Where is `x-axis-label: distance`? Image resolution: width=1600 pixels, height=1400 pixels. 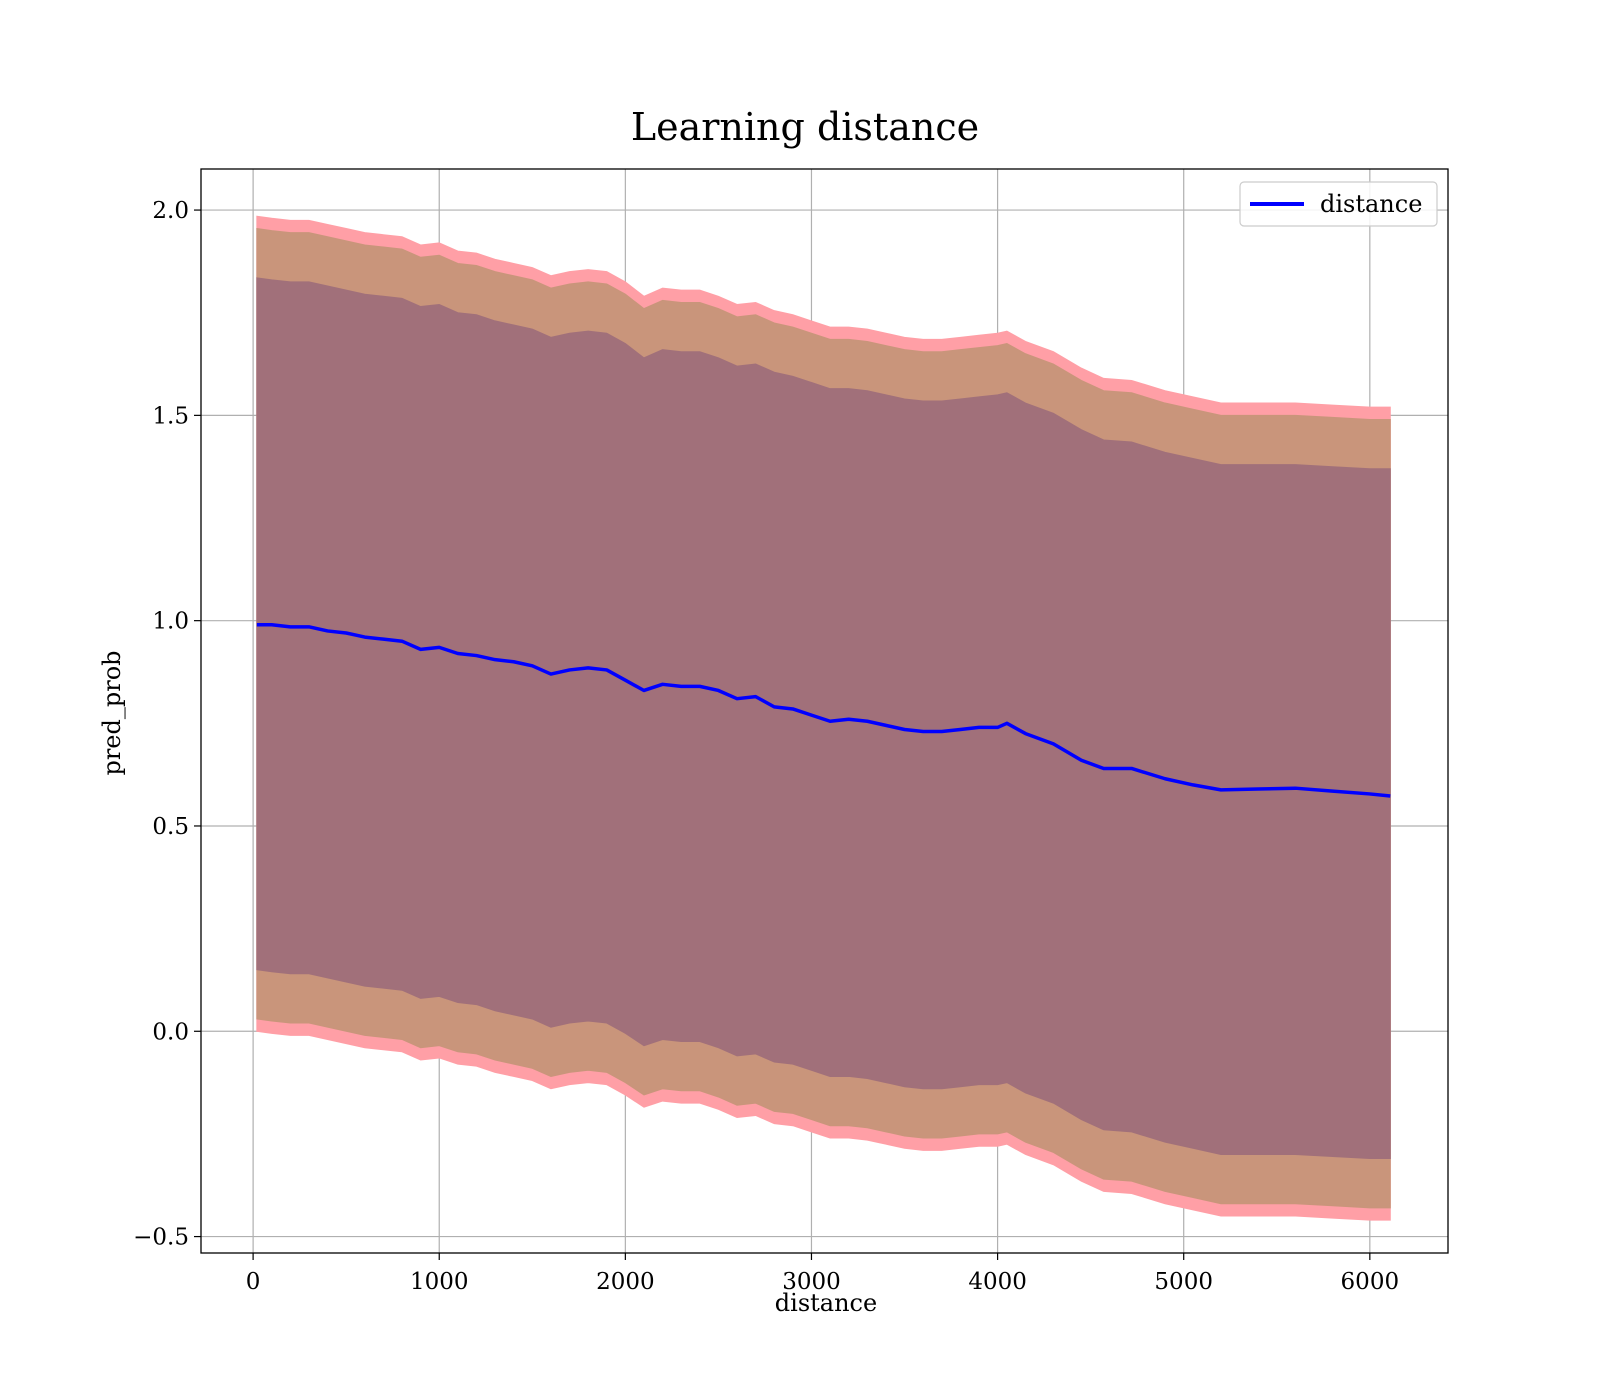 x-axis-label: distance is located at coordinates (826, 1303).